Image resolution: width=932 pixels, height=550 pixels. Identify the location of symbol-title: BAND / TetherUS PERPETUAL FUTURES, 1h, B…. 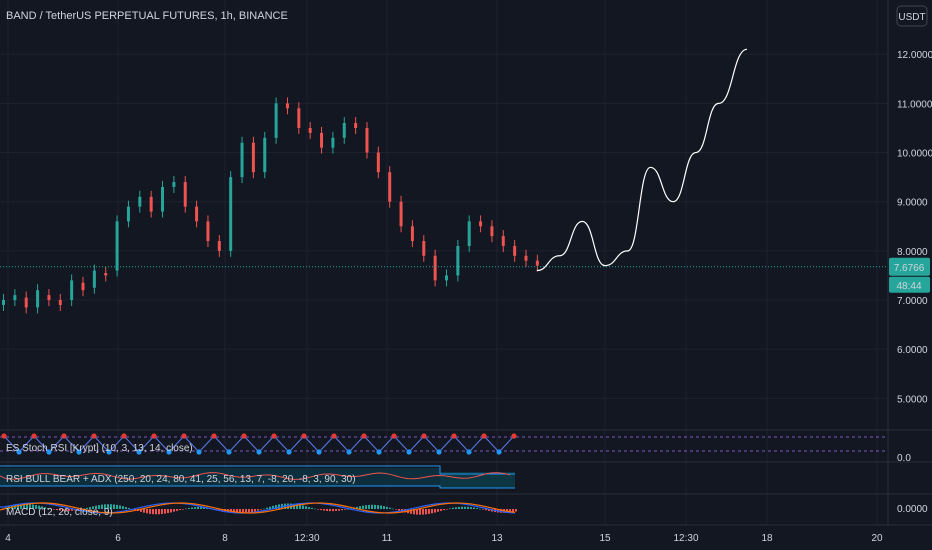
(147, 16).